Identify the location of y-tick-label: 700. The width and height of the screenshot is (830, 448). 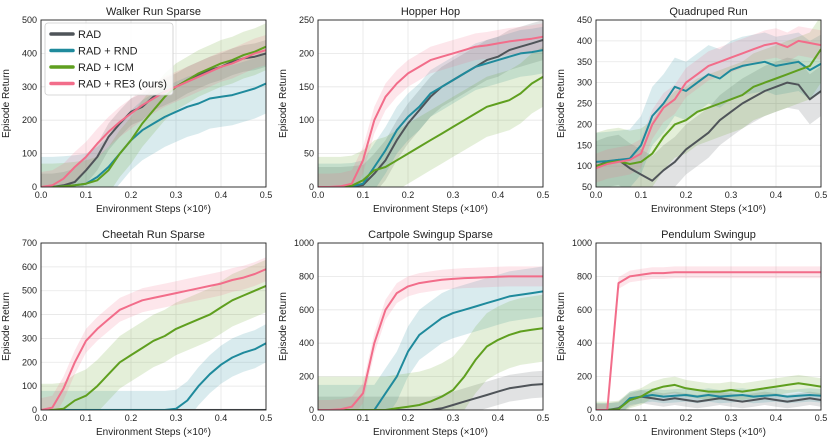
(29, 243).